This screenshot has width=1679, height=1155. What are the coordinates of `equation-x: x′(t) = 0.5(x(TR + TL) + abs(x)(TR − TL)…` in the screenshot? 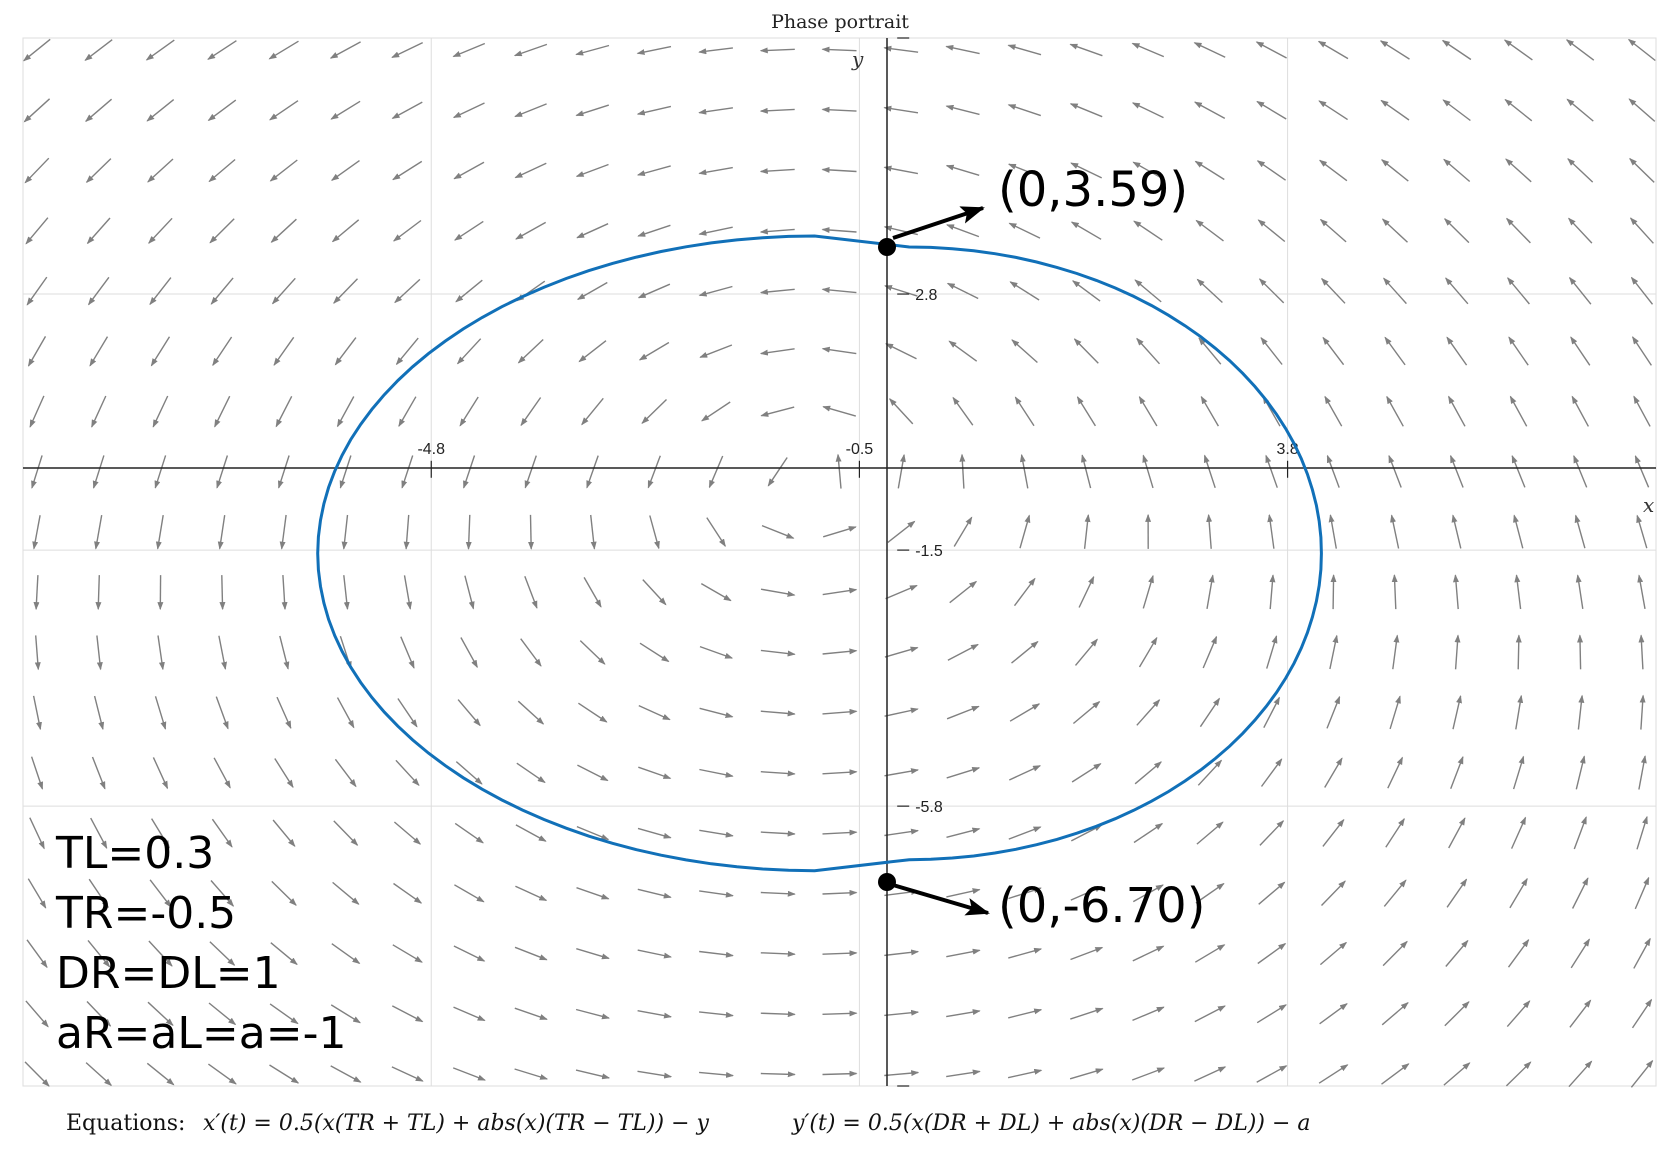 It's located at (456, 1123).